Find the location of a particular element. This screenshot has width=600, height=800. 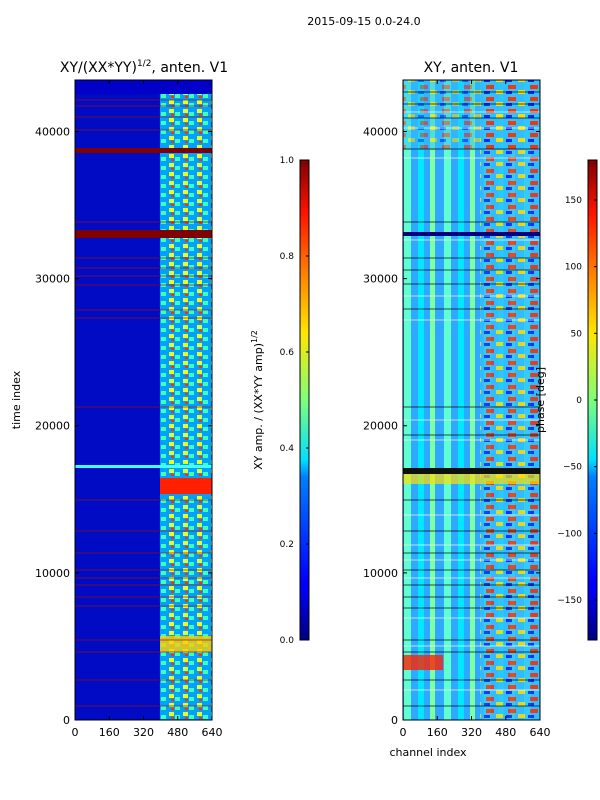

colorbar-tick-label: 0.0 is located at coordinates (287, 641).